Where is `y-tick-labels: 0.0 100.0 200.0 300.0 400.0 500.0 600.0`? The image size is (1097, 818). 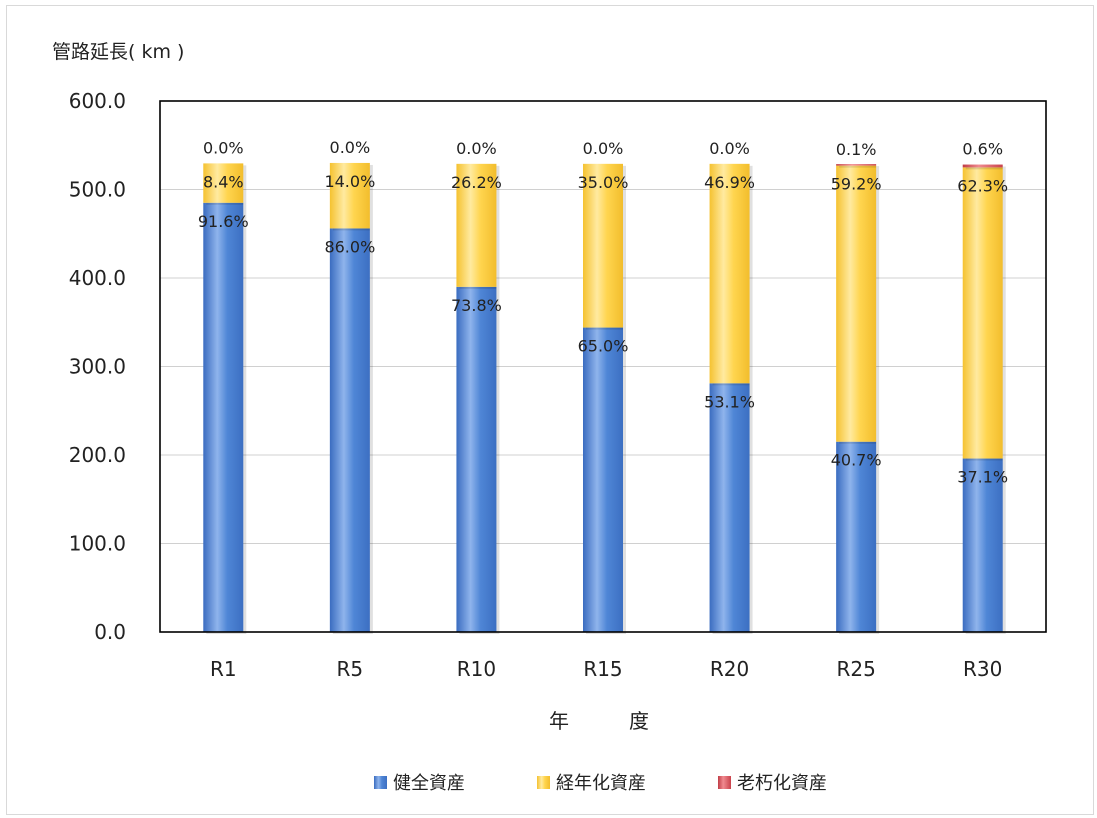
y-tick-labels: 0.0 100.0 200.0 300.0 400.0 500.0 600.0 is located at coordinates (97, 366).